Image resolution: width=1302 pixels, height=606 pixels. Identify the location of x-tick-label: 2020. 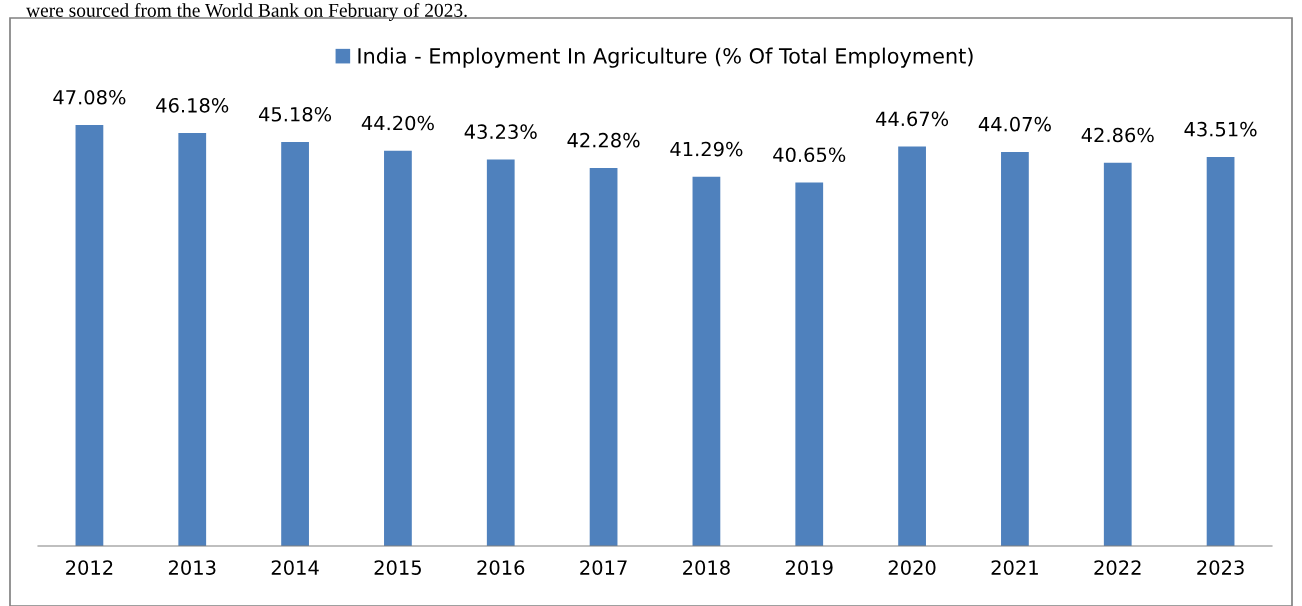
(912, 567).